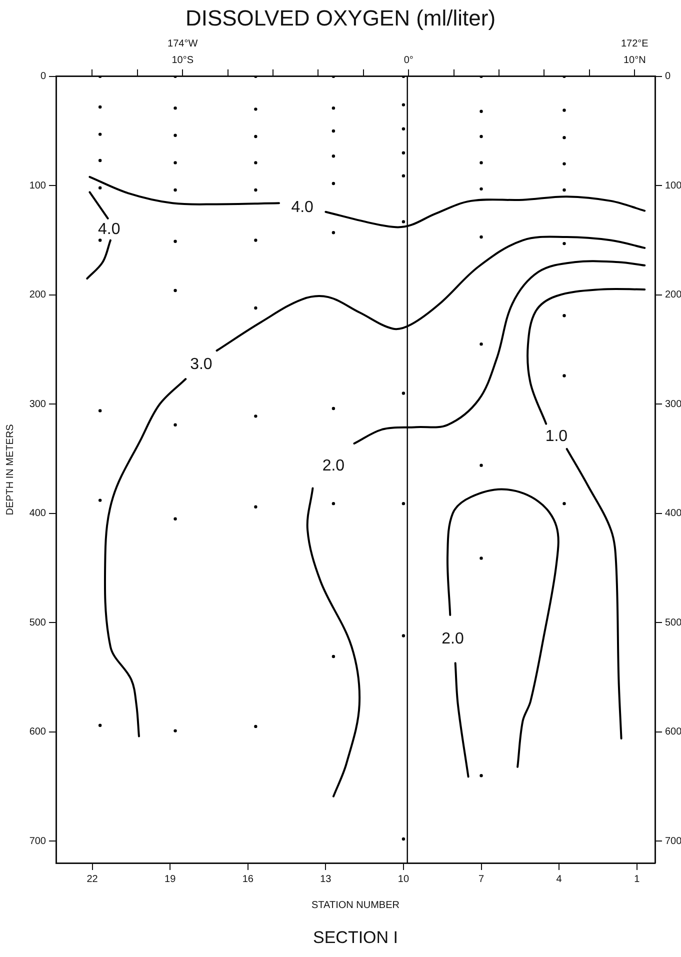  I want to click on text: SECTION I, so click(355, 937).